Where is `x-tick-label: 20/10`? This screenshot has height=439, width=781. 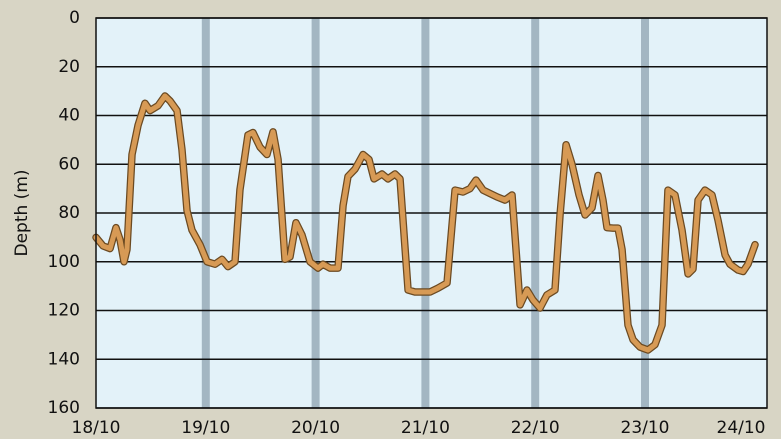 x-tick-label: 20/10 is located at coordinates (315, 428).